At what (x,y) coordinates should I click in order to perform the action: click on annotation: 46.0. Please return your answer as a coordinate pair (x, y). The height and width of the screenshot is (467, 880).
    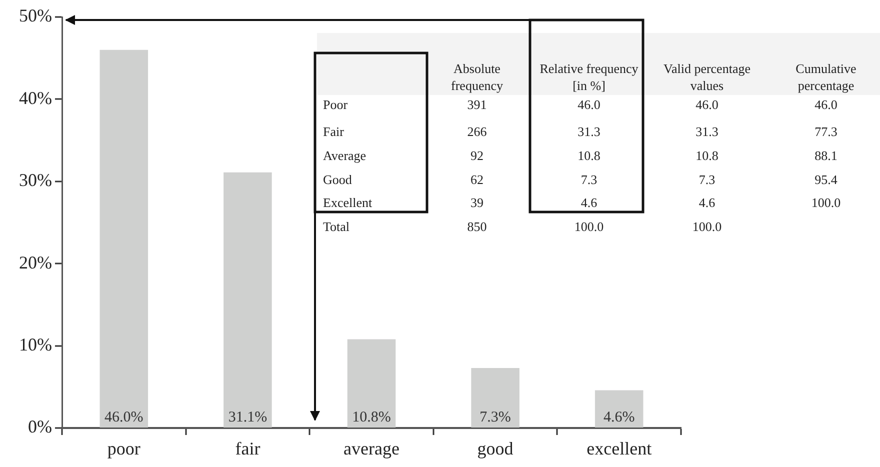
    Looking at the image, I should click on (589, 104).